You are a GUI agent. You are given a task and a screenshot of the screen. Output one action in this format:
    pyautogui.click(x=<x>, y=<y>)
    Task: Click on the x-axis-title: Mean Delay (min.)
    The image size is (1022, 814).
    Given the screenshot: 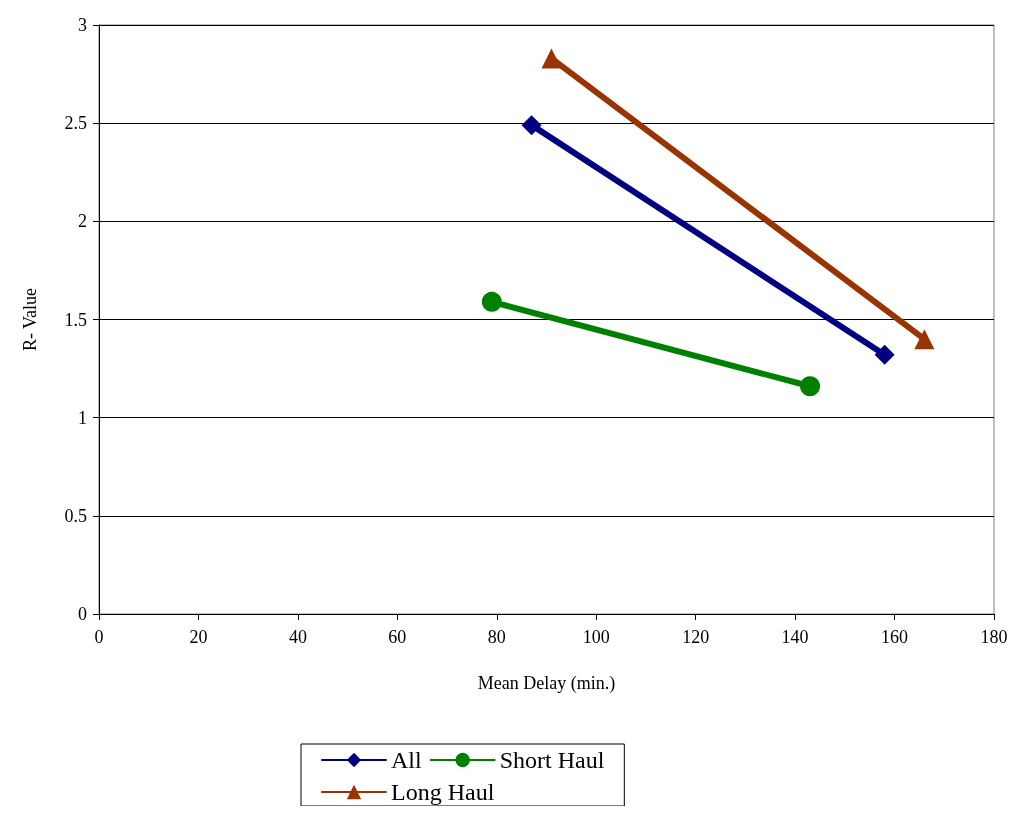 What is the action you would take?
    pyautogui.click(x=546, y=683)
    